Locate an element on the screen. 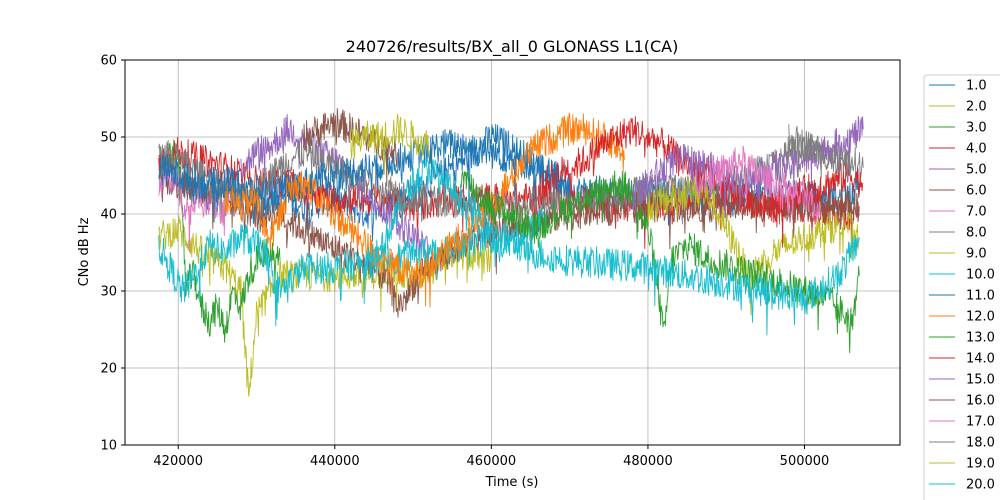 This screenshot has width=1000, height=500. legend-label: 9.0 is located at coordinates (976, 254).